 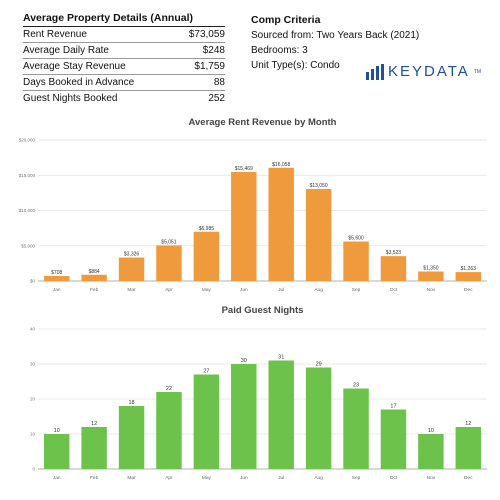 What do you see at coordinates (431, 290) in the screenshot?
I see `revenue-x-tick-label: Nov` at bounding box center [431, 290].